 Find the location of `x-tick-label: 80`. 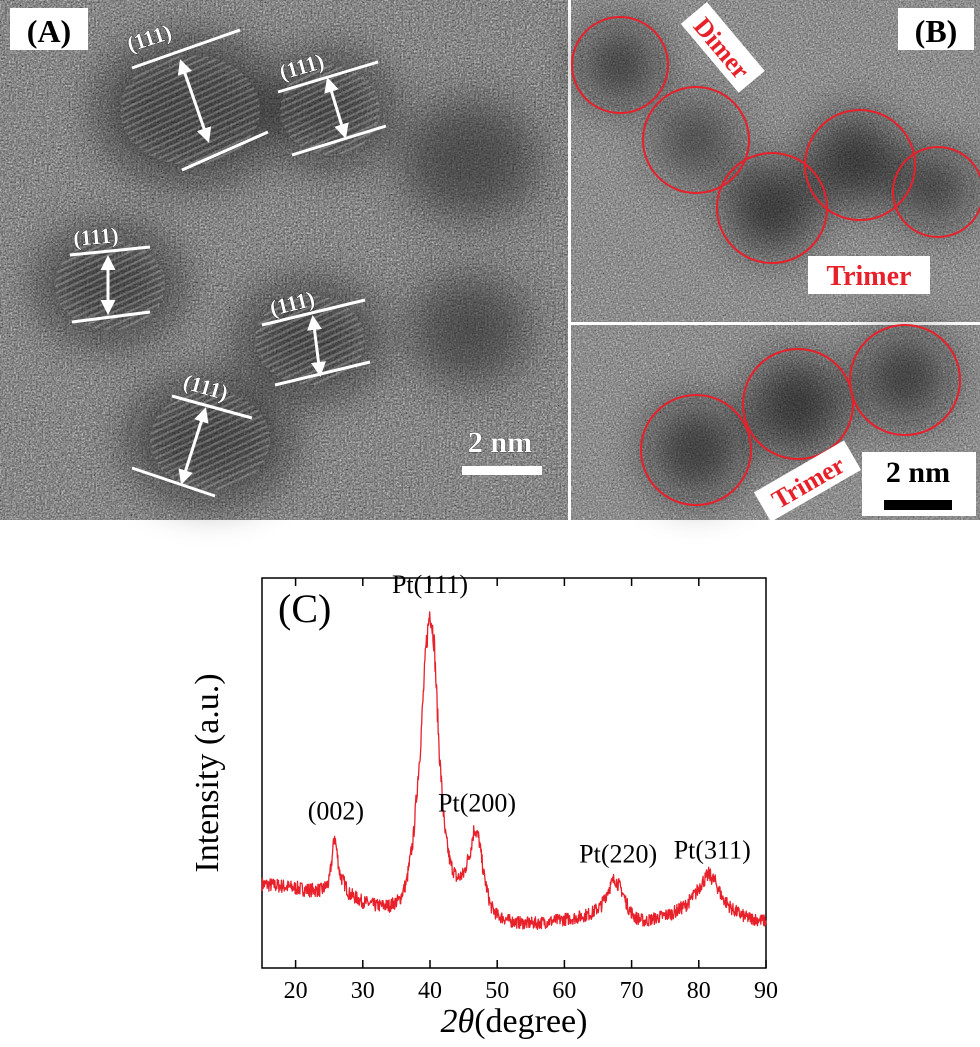

x-tick-label: 80 is located at coordinates (699, 991).